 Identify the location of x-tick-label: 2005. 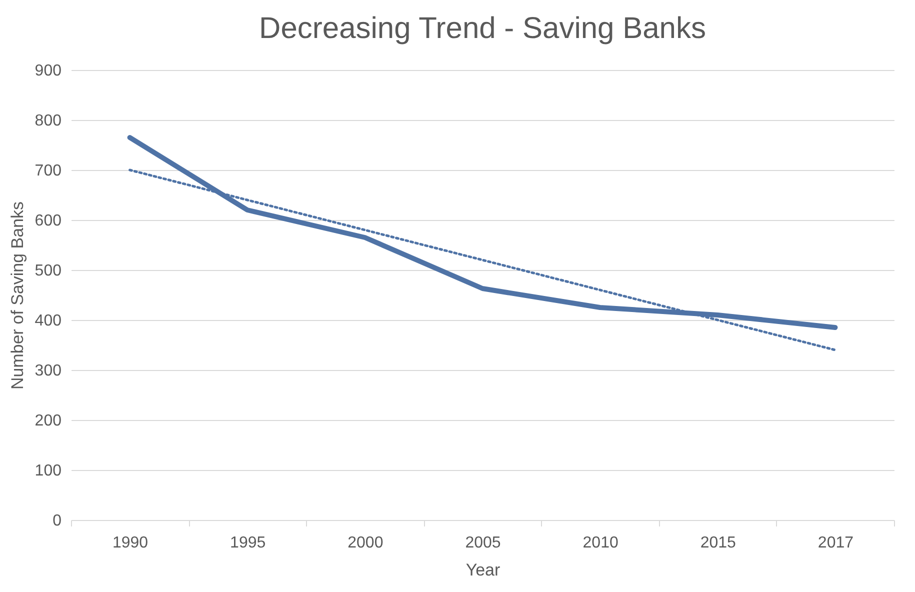
(483, 543).